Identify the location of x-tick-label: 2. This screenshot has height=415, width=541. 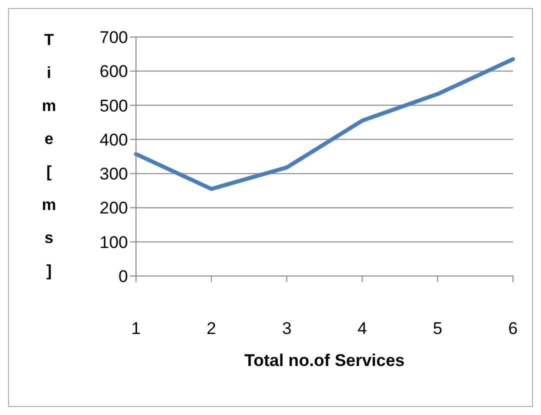
(211, 328).